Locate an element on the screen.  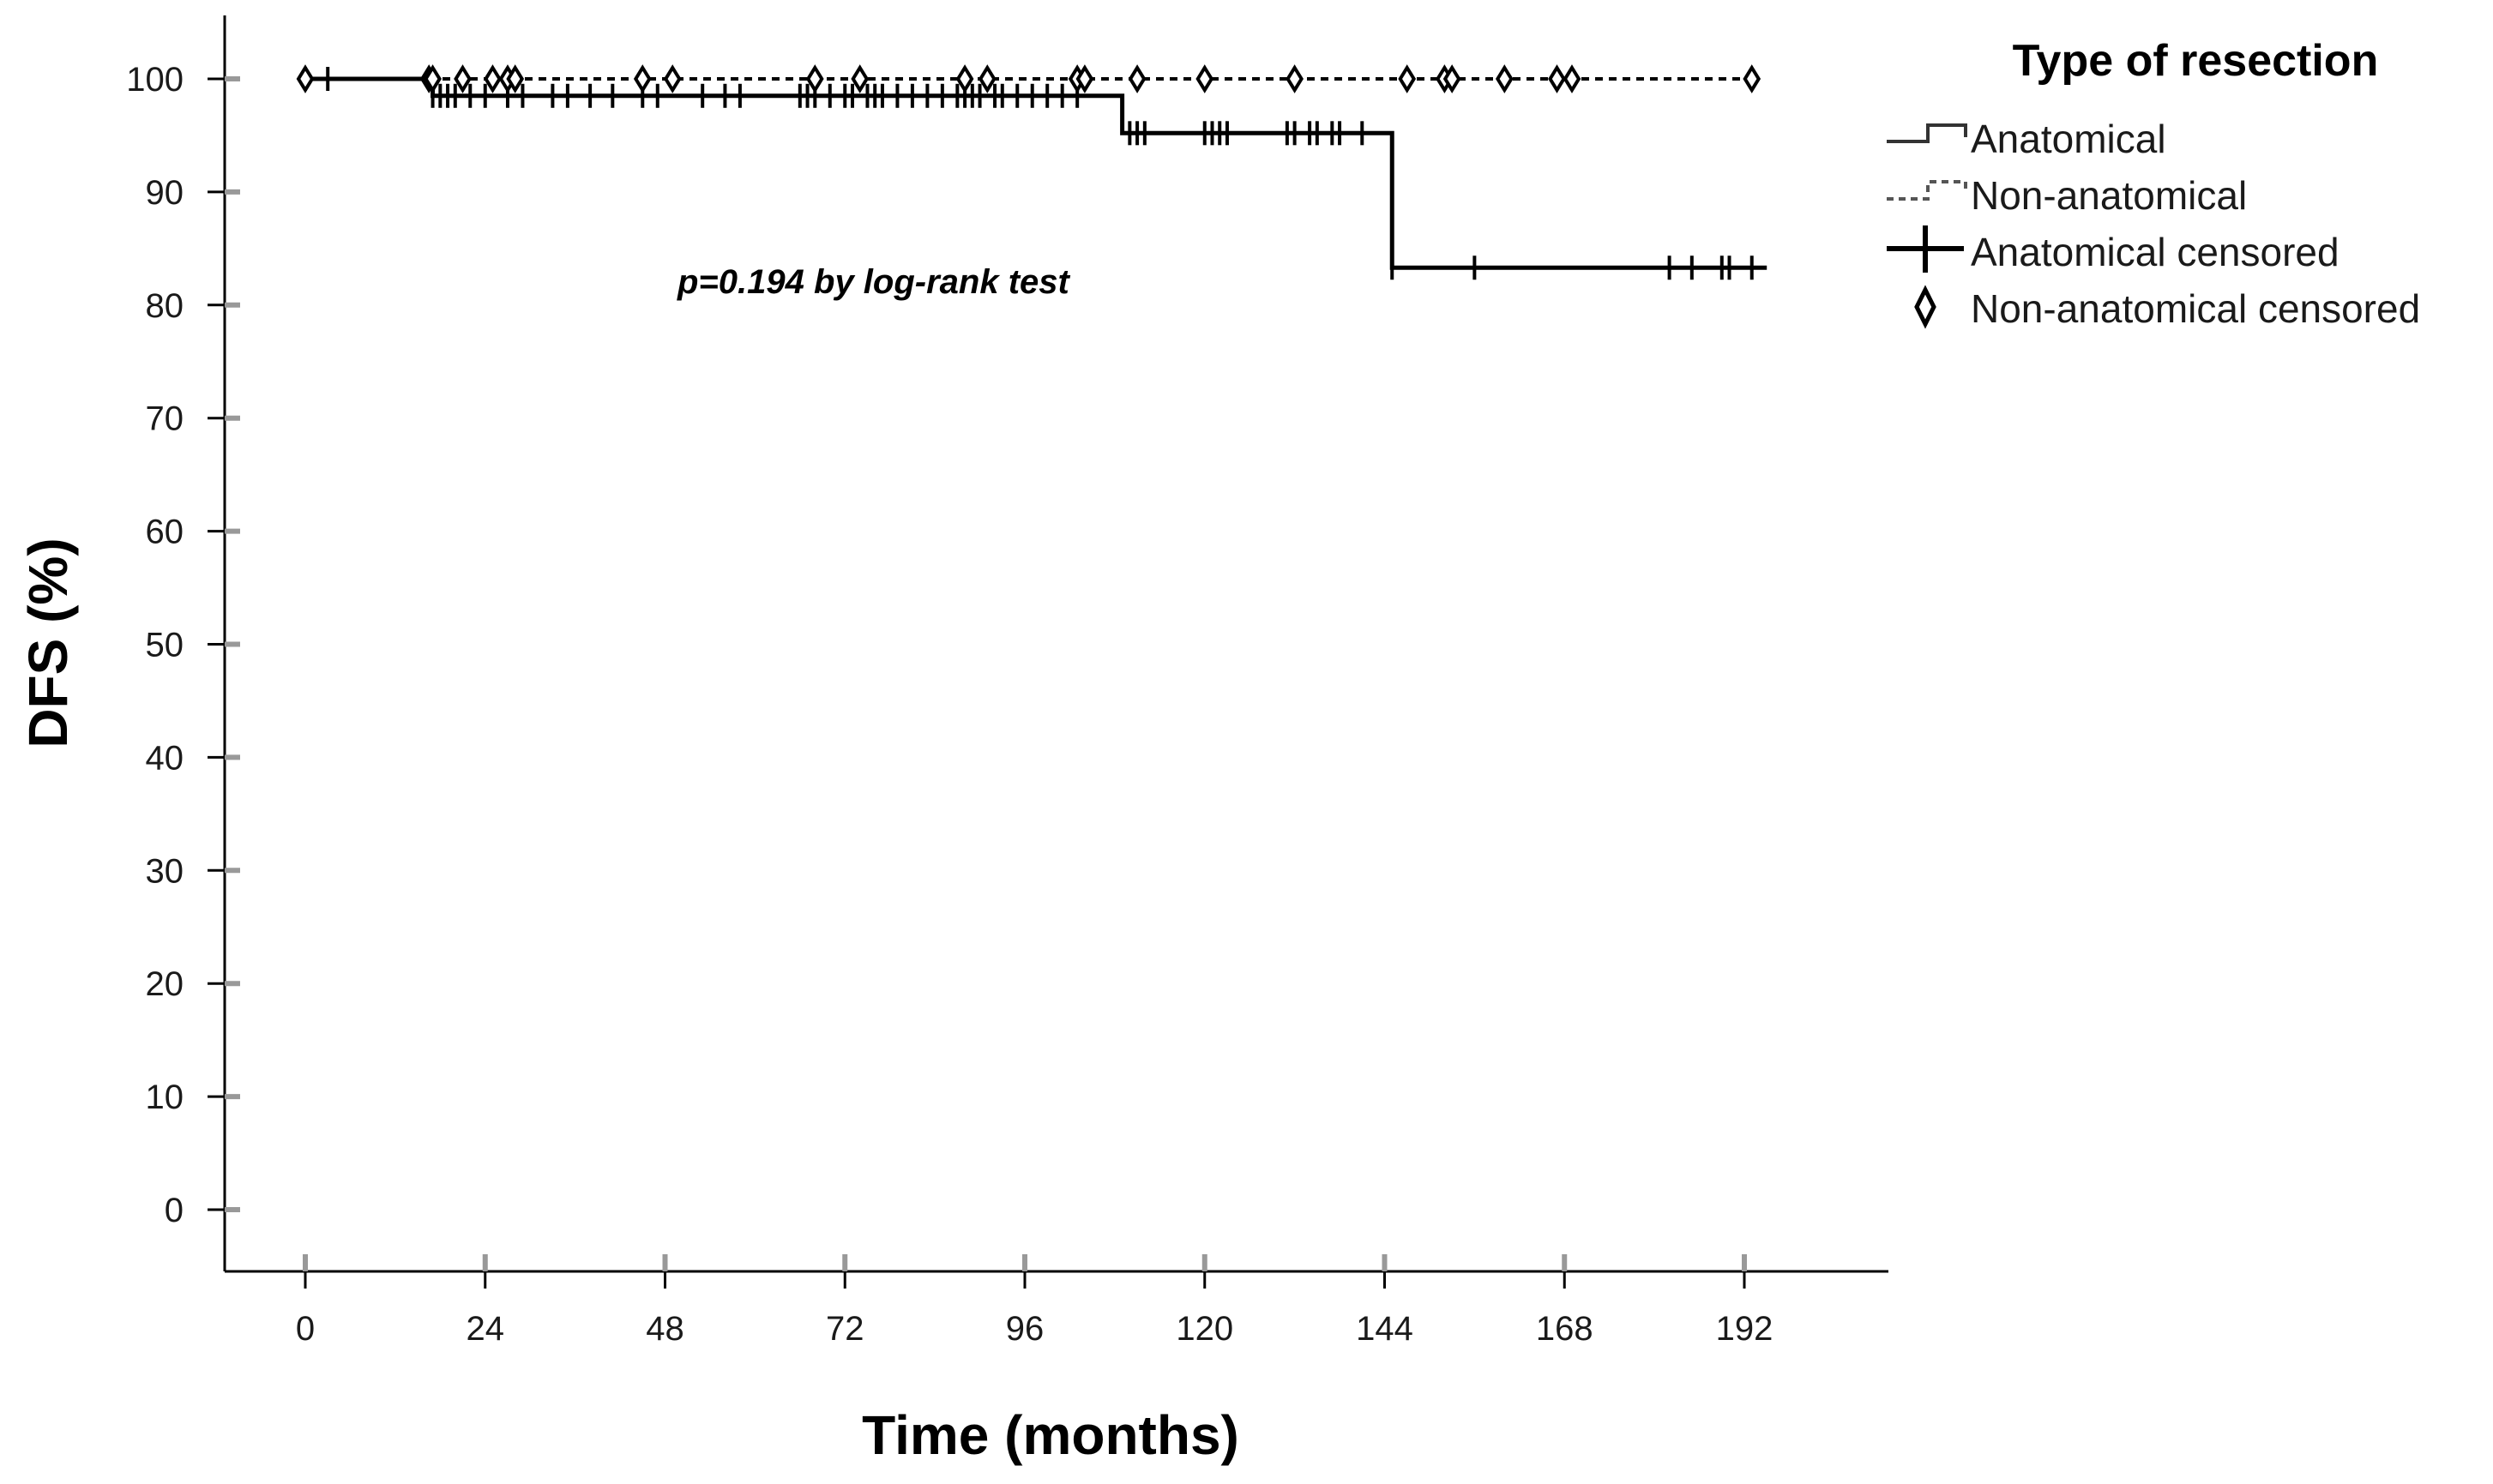
x-tick-label: 120 is located at coordinates (1204, 1329).